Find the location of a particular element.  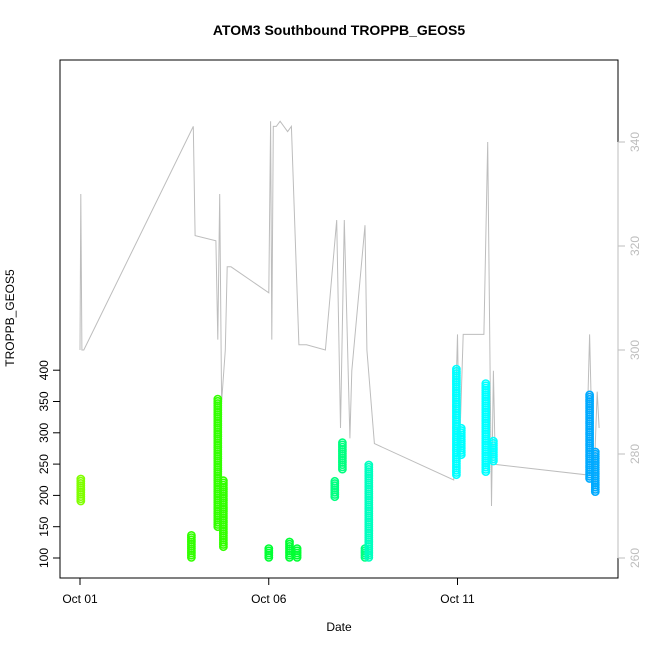

x-tick-label: Oct 01 is located at coordinates (80, 599).